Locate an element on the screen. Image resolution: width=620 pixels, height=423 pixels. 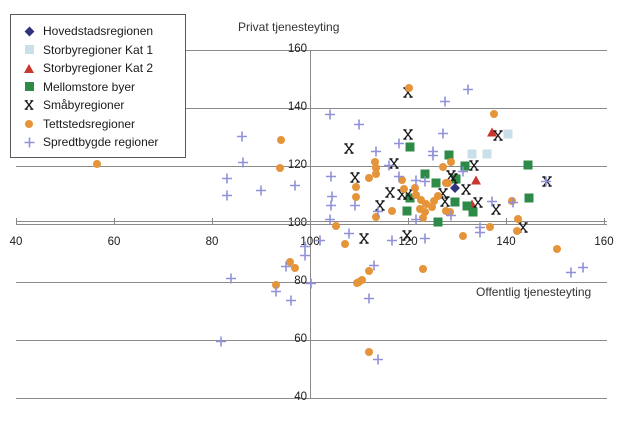
y-tick-label: 140 is located at coordinates (297, 107).